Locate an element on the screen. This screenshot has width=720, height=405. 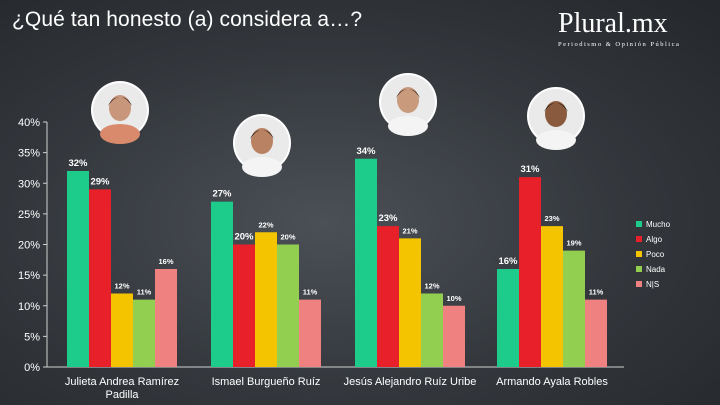
data-label: 19% is located at coordinates (573, 243).